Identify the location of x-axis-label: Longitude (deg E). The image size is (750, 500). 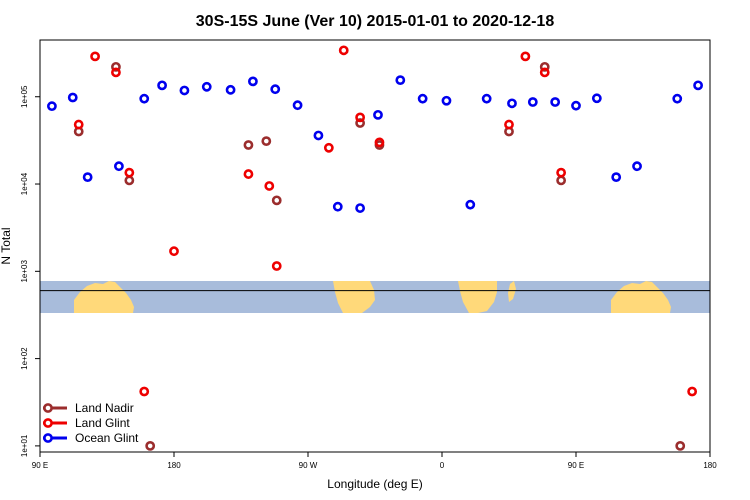
(374, 484).